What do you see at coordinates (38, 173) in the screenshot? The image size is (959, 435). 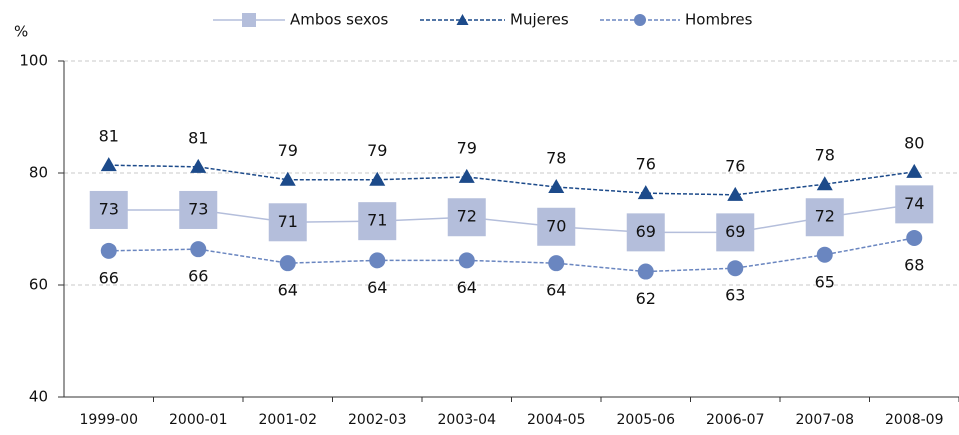 I see `y-tick-label: 80` at bounding box center [38, 173].